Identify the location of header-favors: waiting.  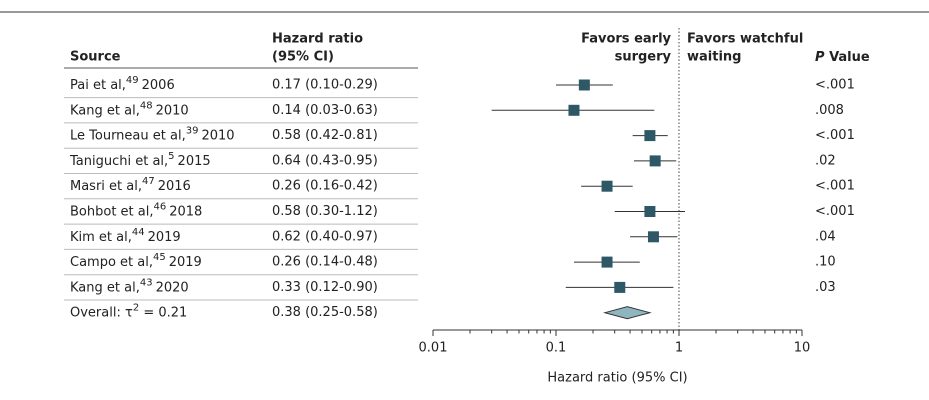
(714, 57).